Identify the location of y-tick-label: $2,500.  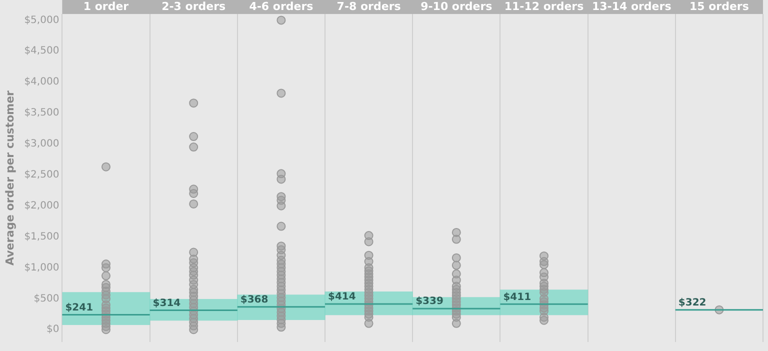
(42, 175).